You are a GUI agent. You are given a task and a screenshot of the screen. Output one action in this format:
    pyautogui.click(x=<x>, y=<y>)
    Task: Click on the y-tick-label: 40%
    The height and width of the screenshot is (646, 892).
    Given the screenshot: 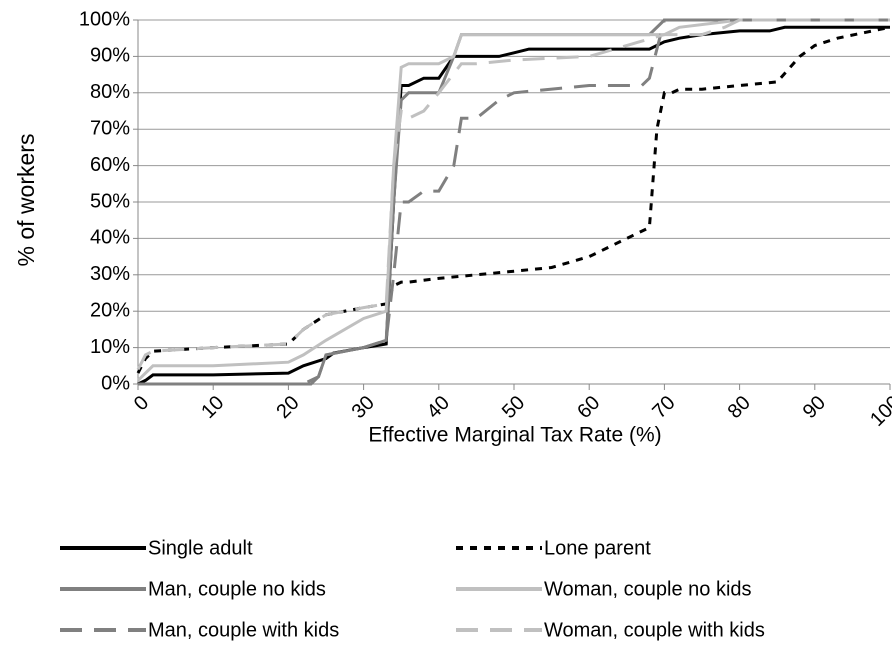 What is the action you would take?
    pyautogui.click(x=110, y=238)
    